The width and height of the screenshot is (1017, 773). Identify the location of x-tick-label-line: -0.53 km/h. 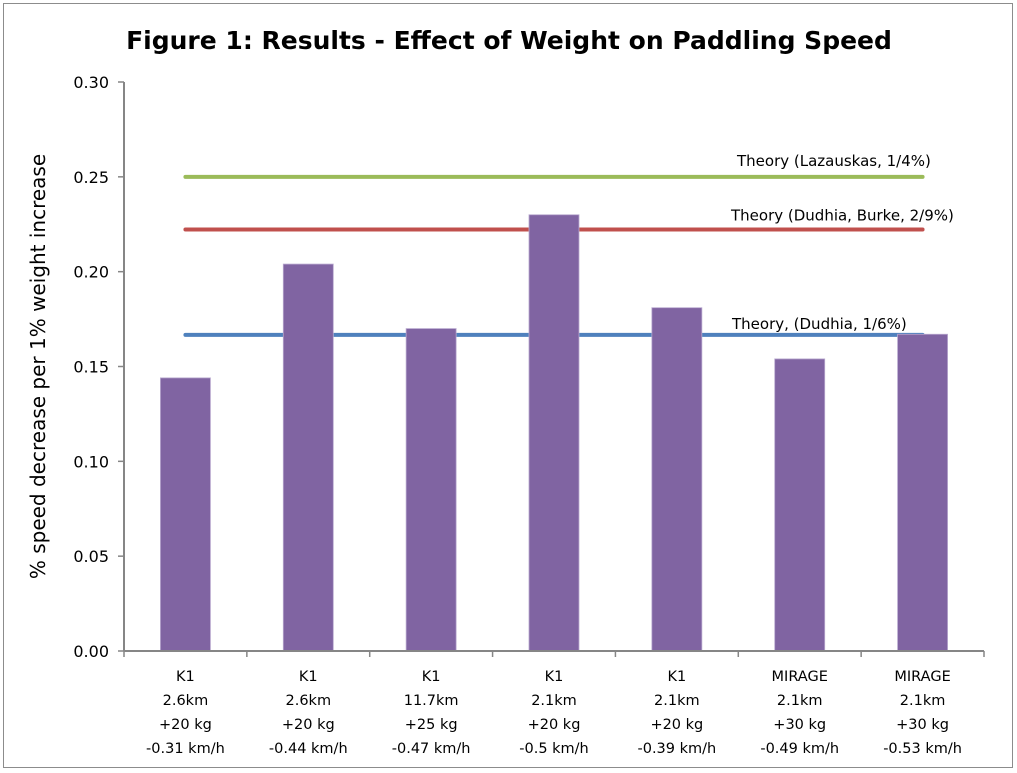
(922, 749).